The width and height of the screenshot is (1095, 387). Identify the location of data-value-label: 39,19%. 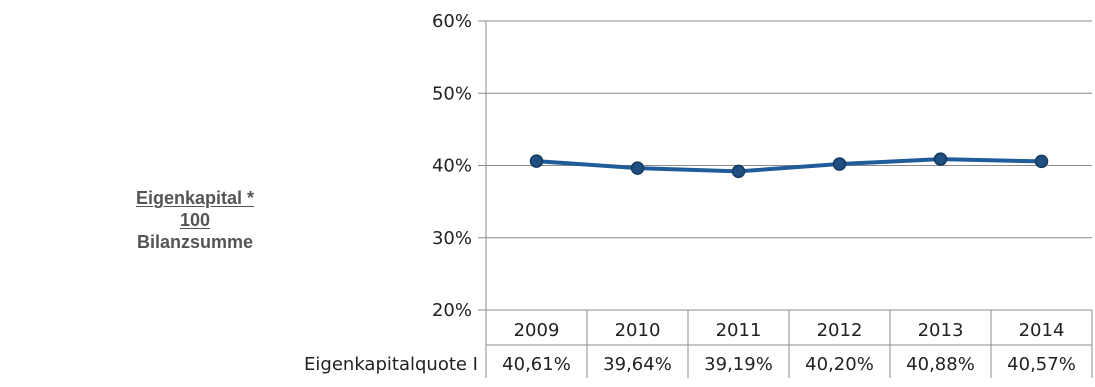
(738, 364).